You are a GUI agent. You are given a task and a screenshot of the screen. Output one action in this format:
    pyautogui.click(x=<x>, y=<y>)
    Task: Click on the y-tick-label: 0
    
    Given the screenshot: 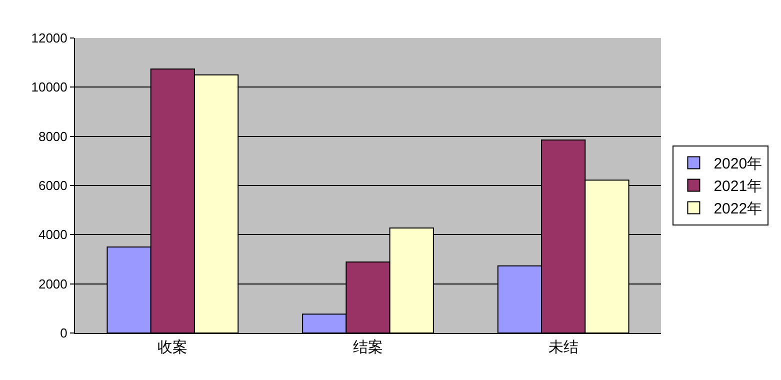 What is the action you would take?
    pyautogui.click(x=64, y=333)
    